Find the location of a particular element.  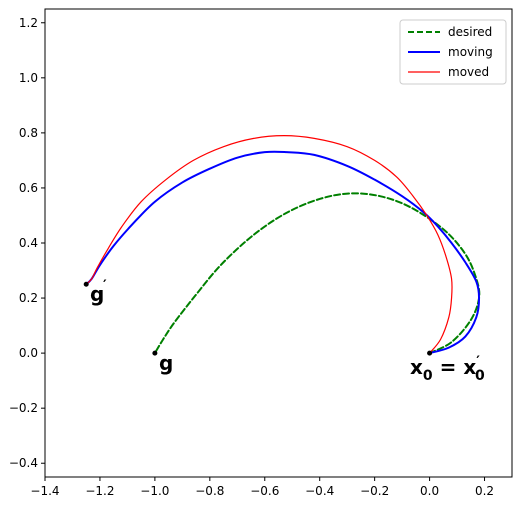

legend-box is located at coordinates (453, 52).